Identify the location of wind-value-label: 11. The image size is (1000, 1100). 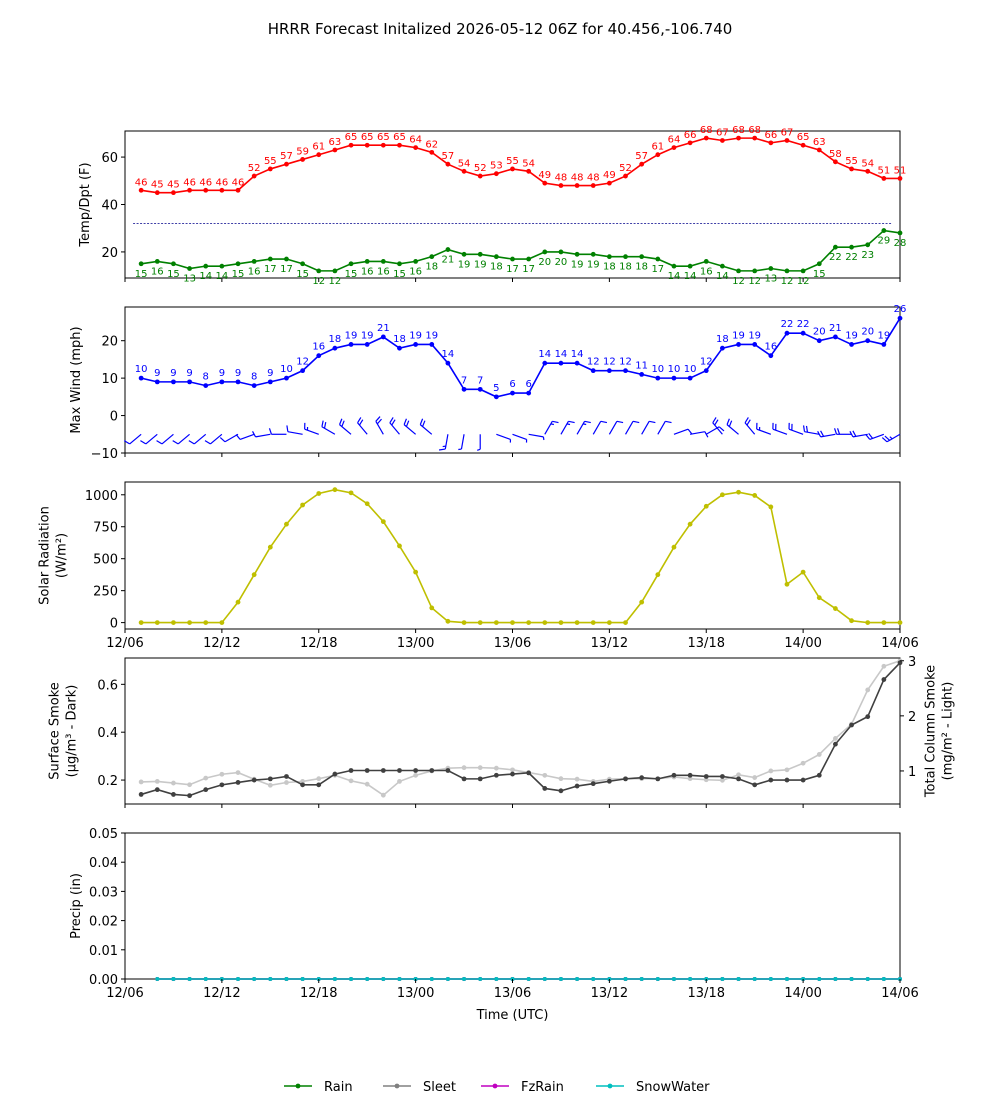
(641, 365).